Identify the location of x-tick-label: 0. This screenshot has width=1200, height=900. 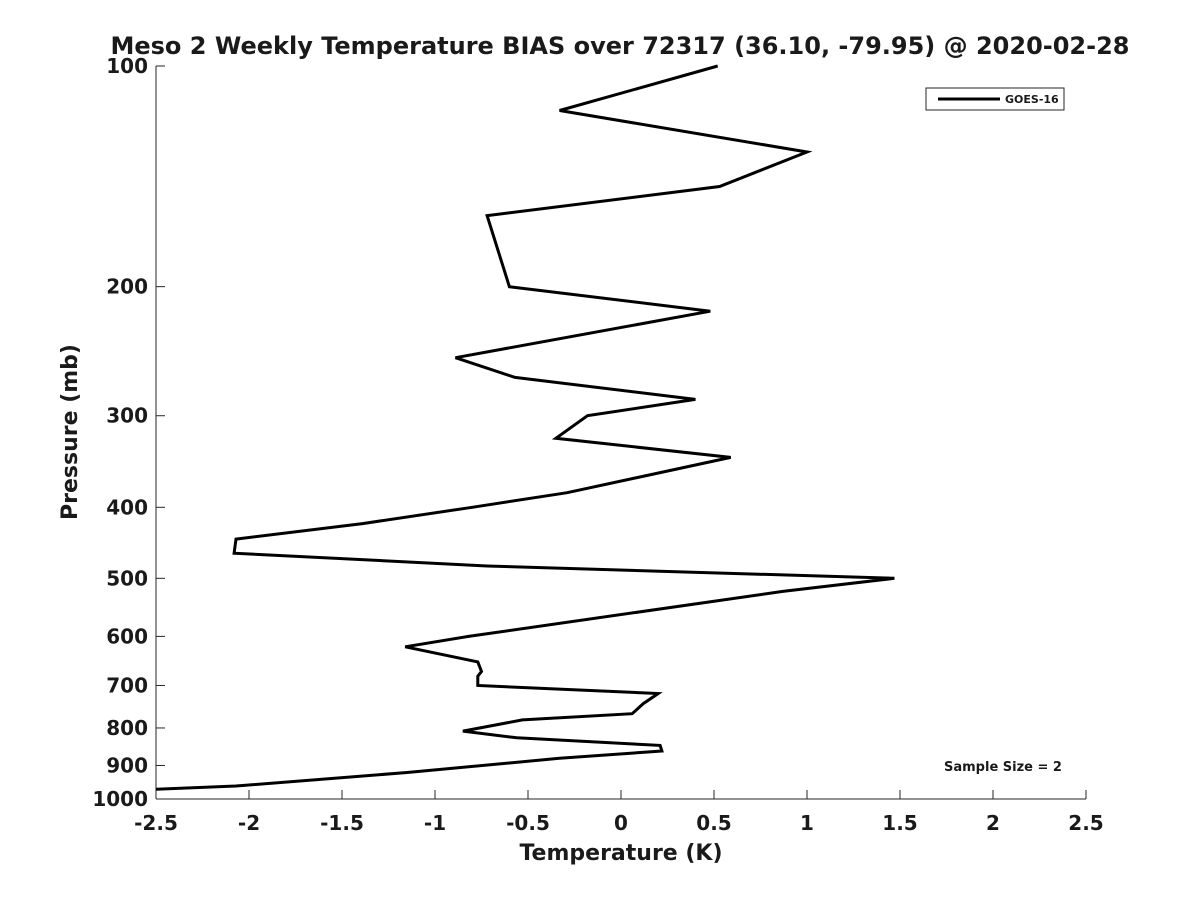
(621, 823).